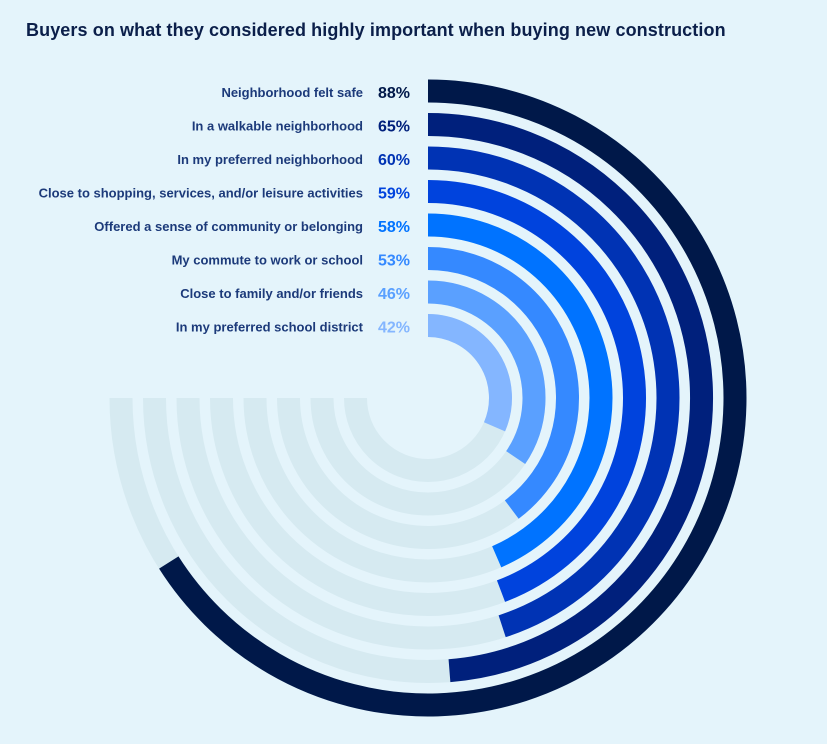 The height and width of the screenshot is (744, 827). I want to click on value-label: 58%, so click(394, 227).